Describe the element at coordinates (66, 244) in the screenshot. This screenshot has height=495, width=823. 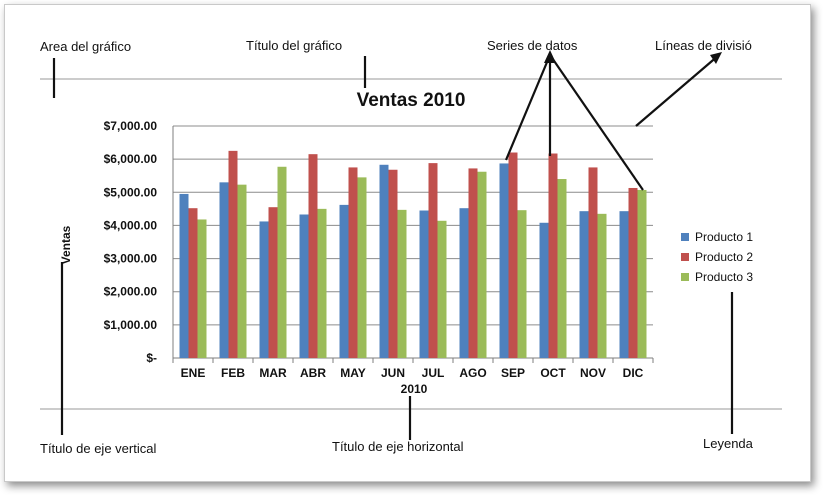
I see `y-axis-title: Ventas` at that location.